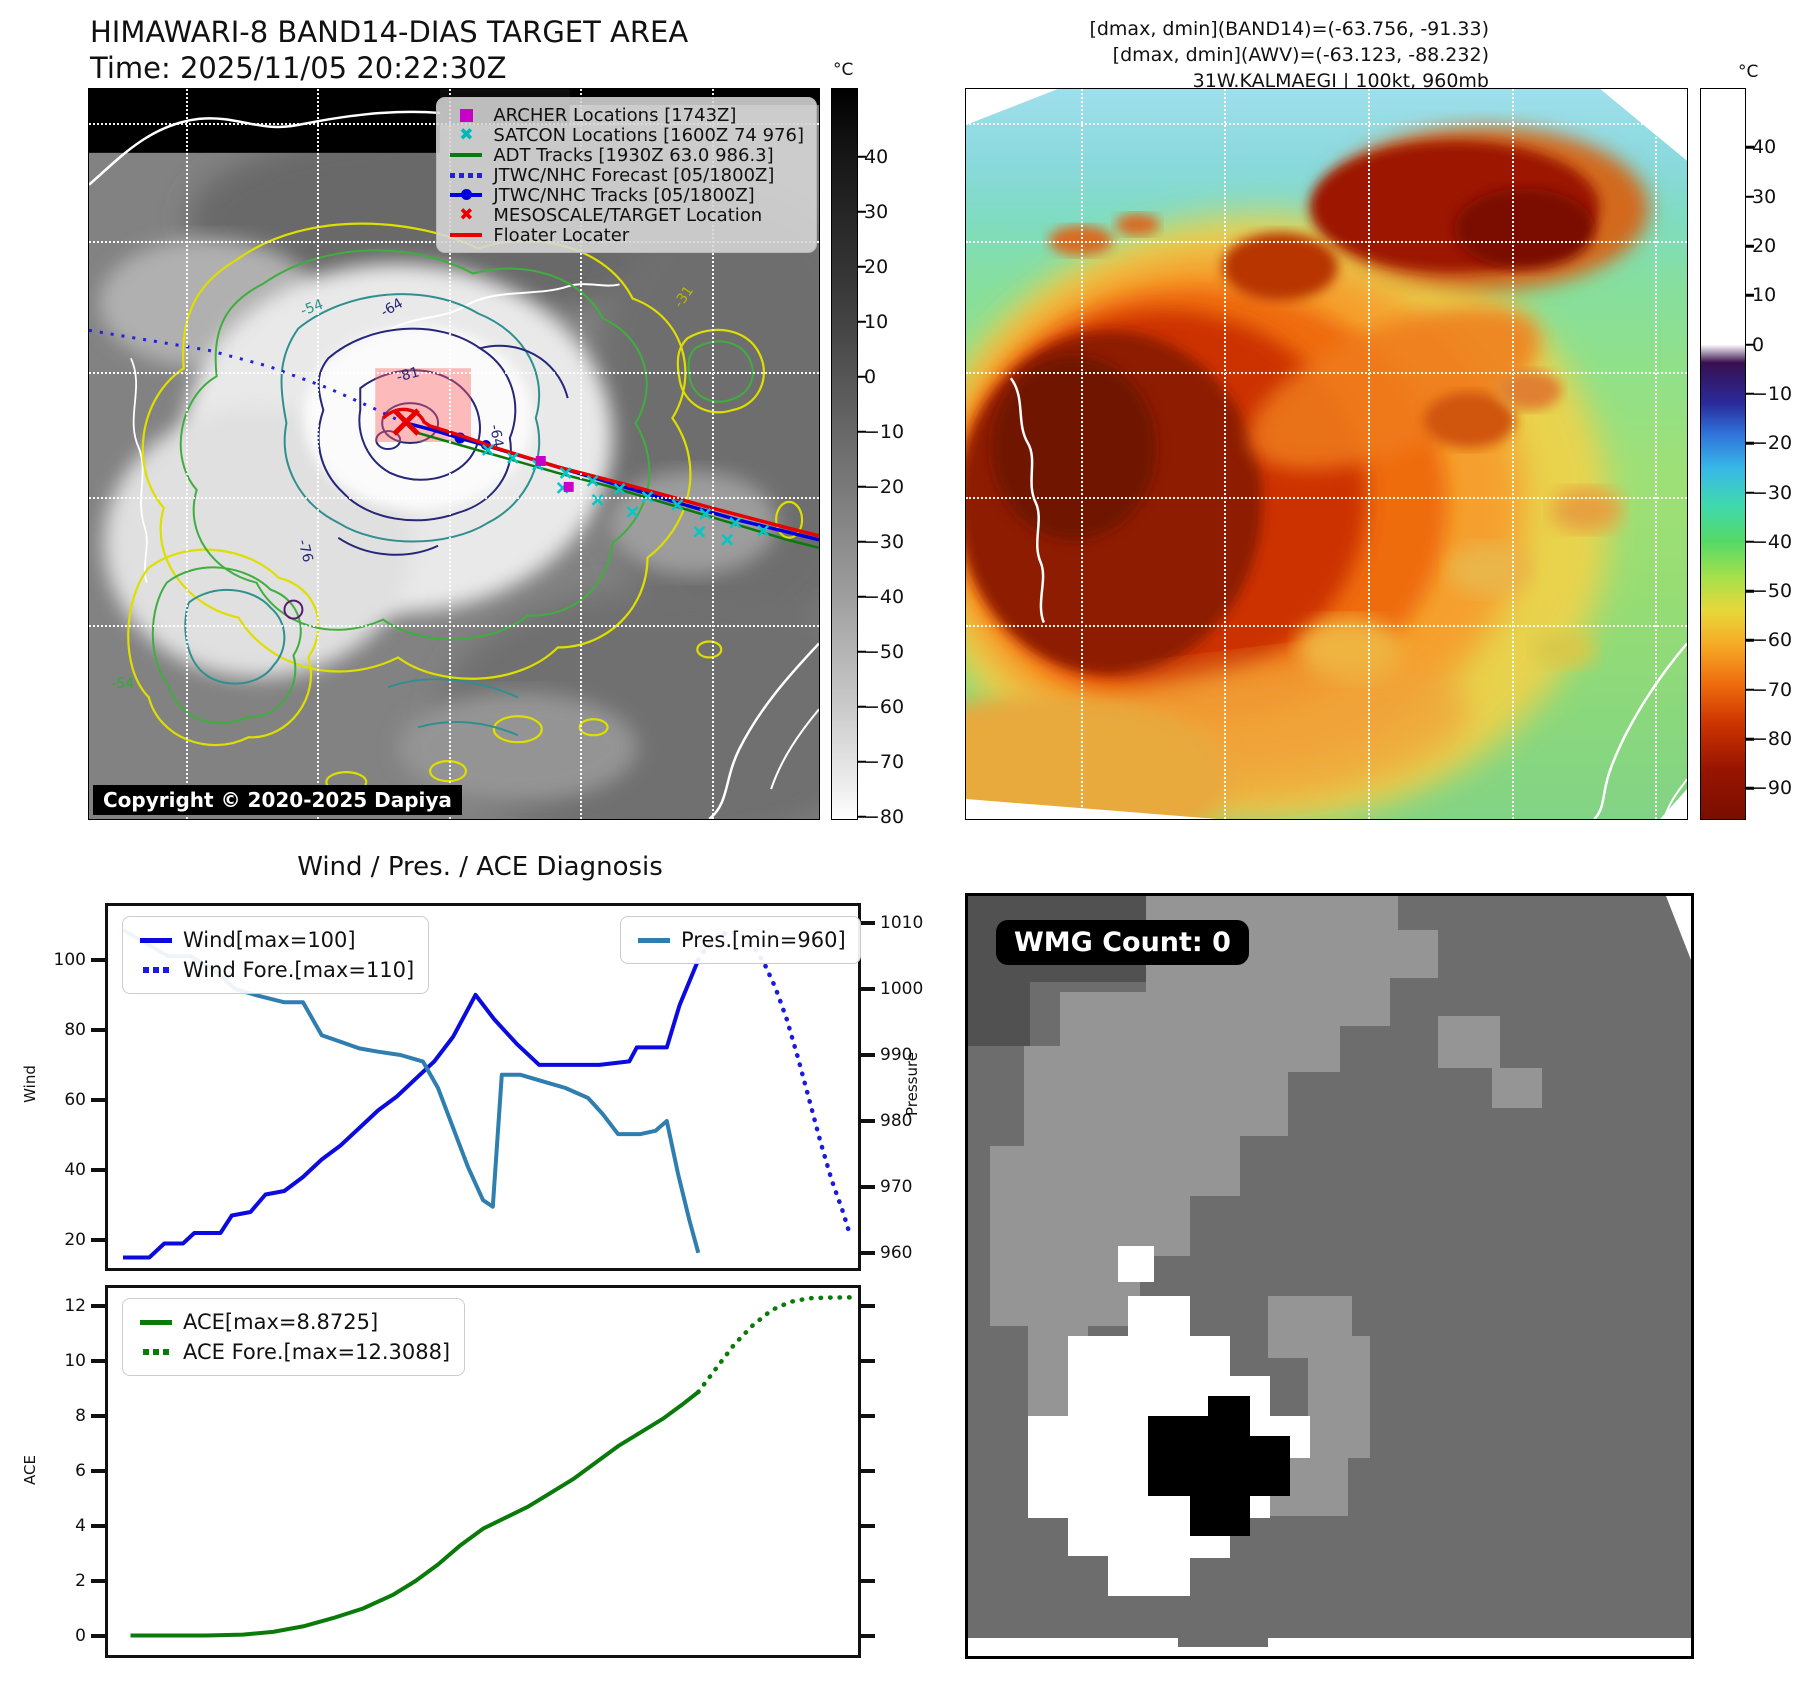 Image resolution: width=1797 pixels, height=1690 pixels. I want to click on wmg-black-blob, so click(1219, 1466).